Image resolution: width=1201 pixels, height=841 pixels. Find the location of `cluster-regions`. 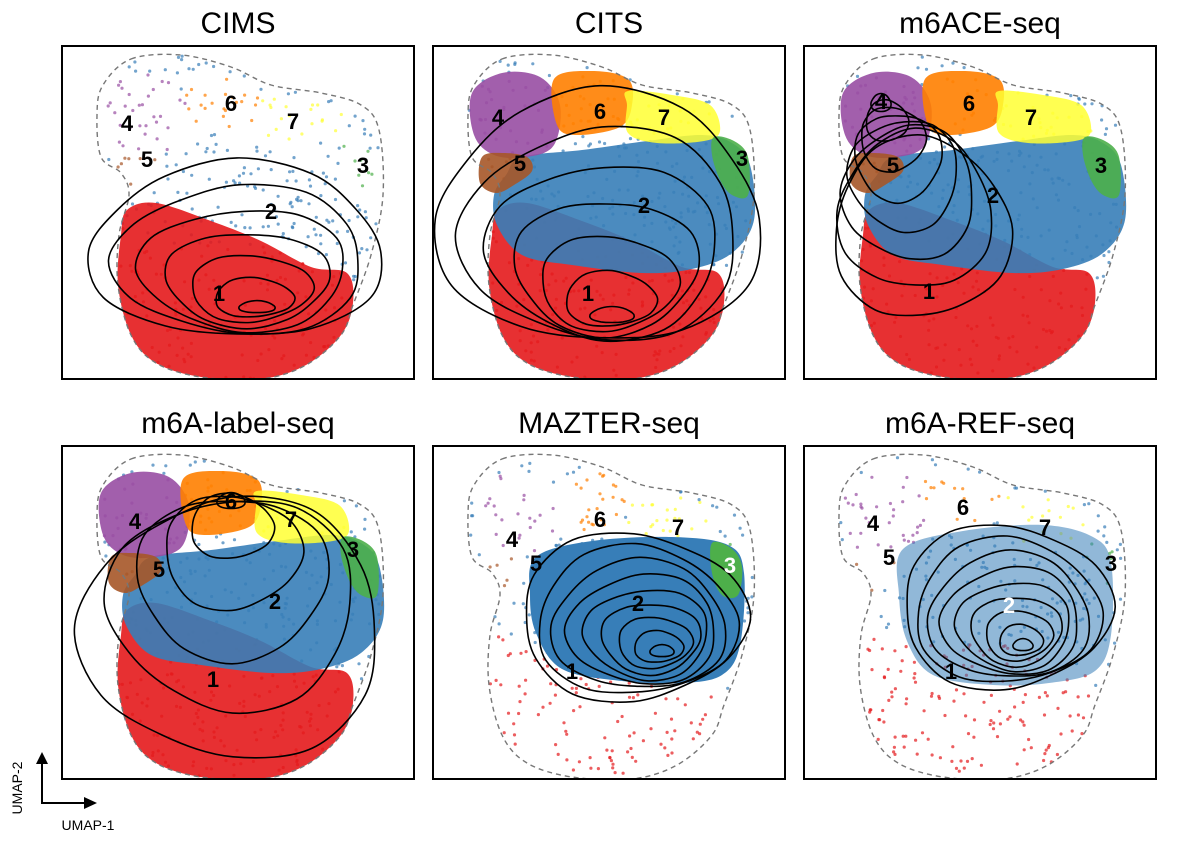

cluster-regions is located at coordinates (983, 225).